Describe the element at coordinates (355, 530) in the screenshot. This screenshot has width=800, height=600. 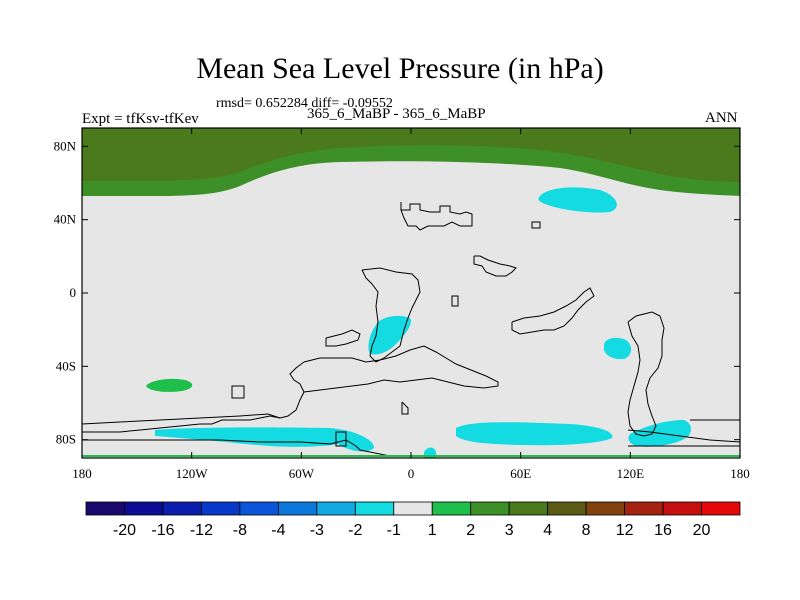
I see `colorbar-label: -2` at that location.